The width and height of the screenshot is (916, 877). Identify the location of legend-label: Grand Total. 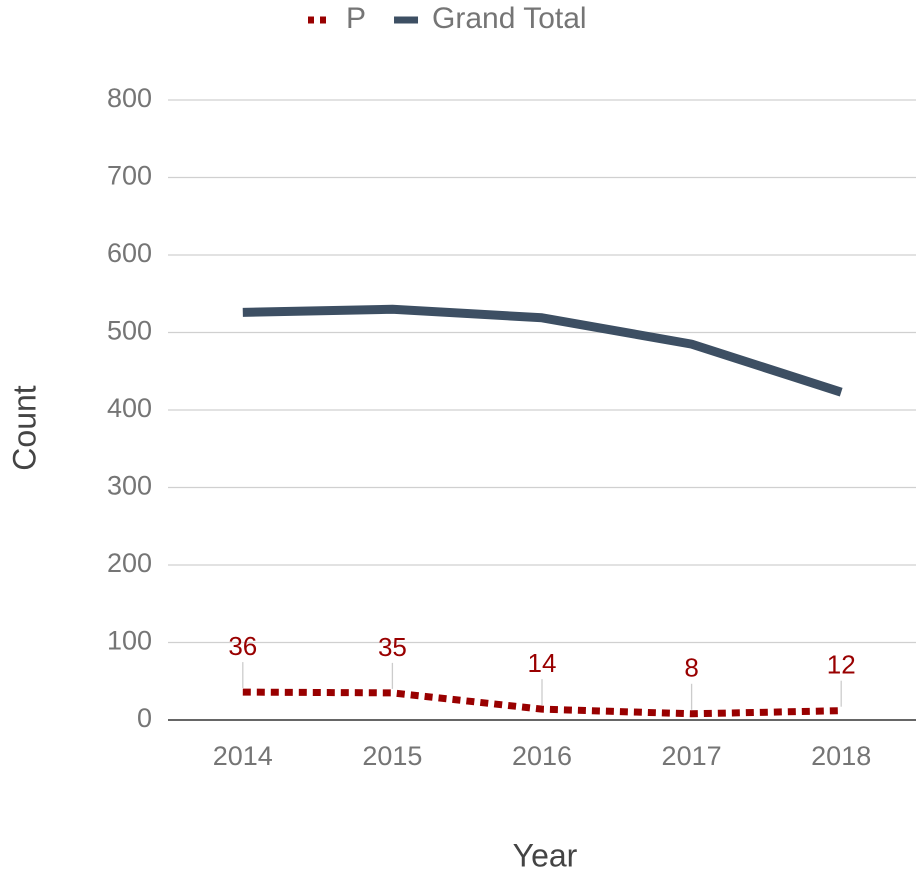
(509, 18).